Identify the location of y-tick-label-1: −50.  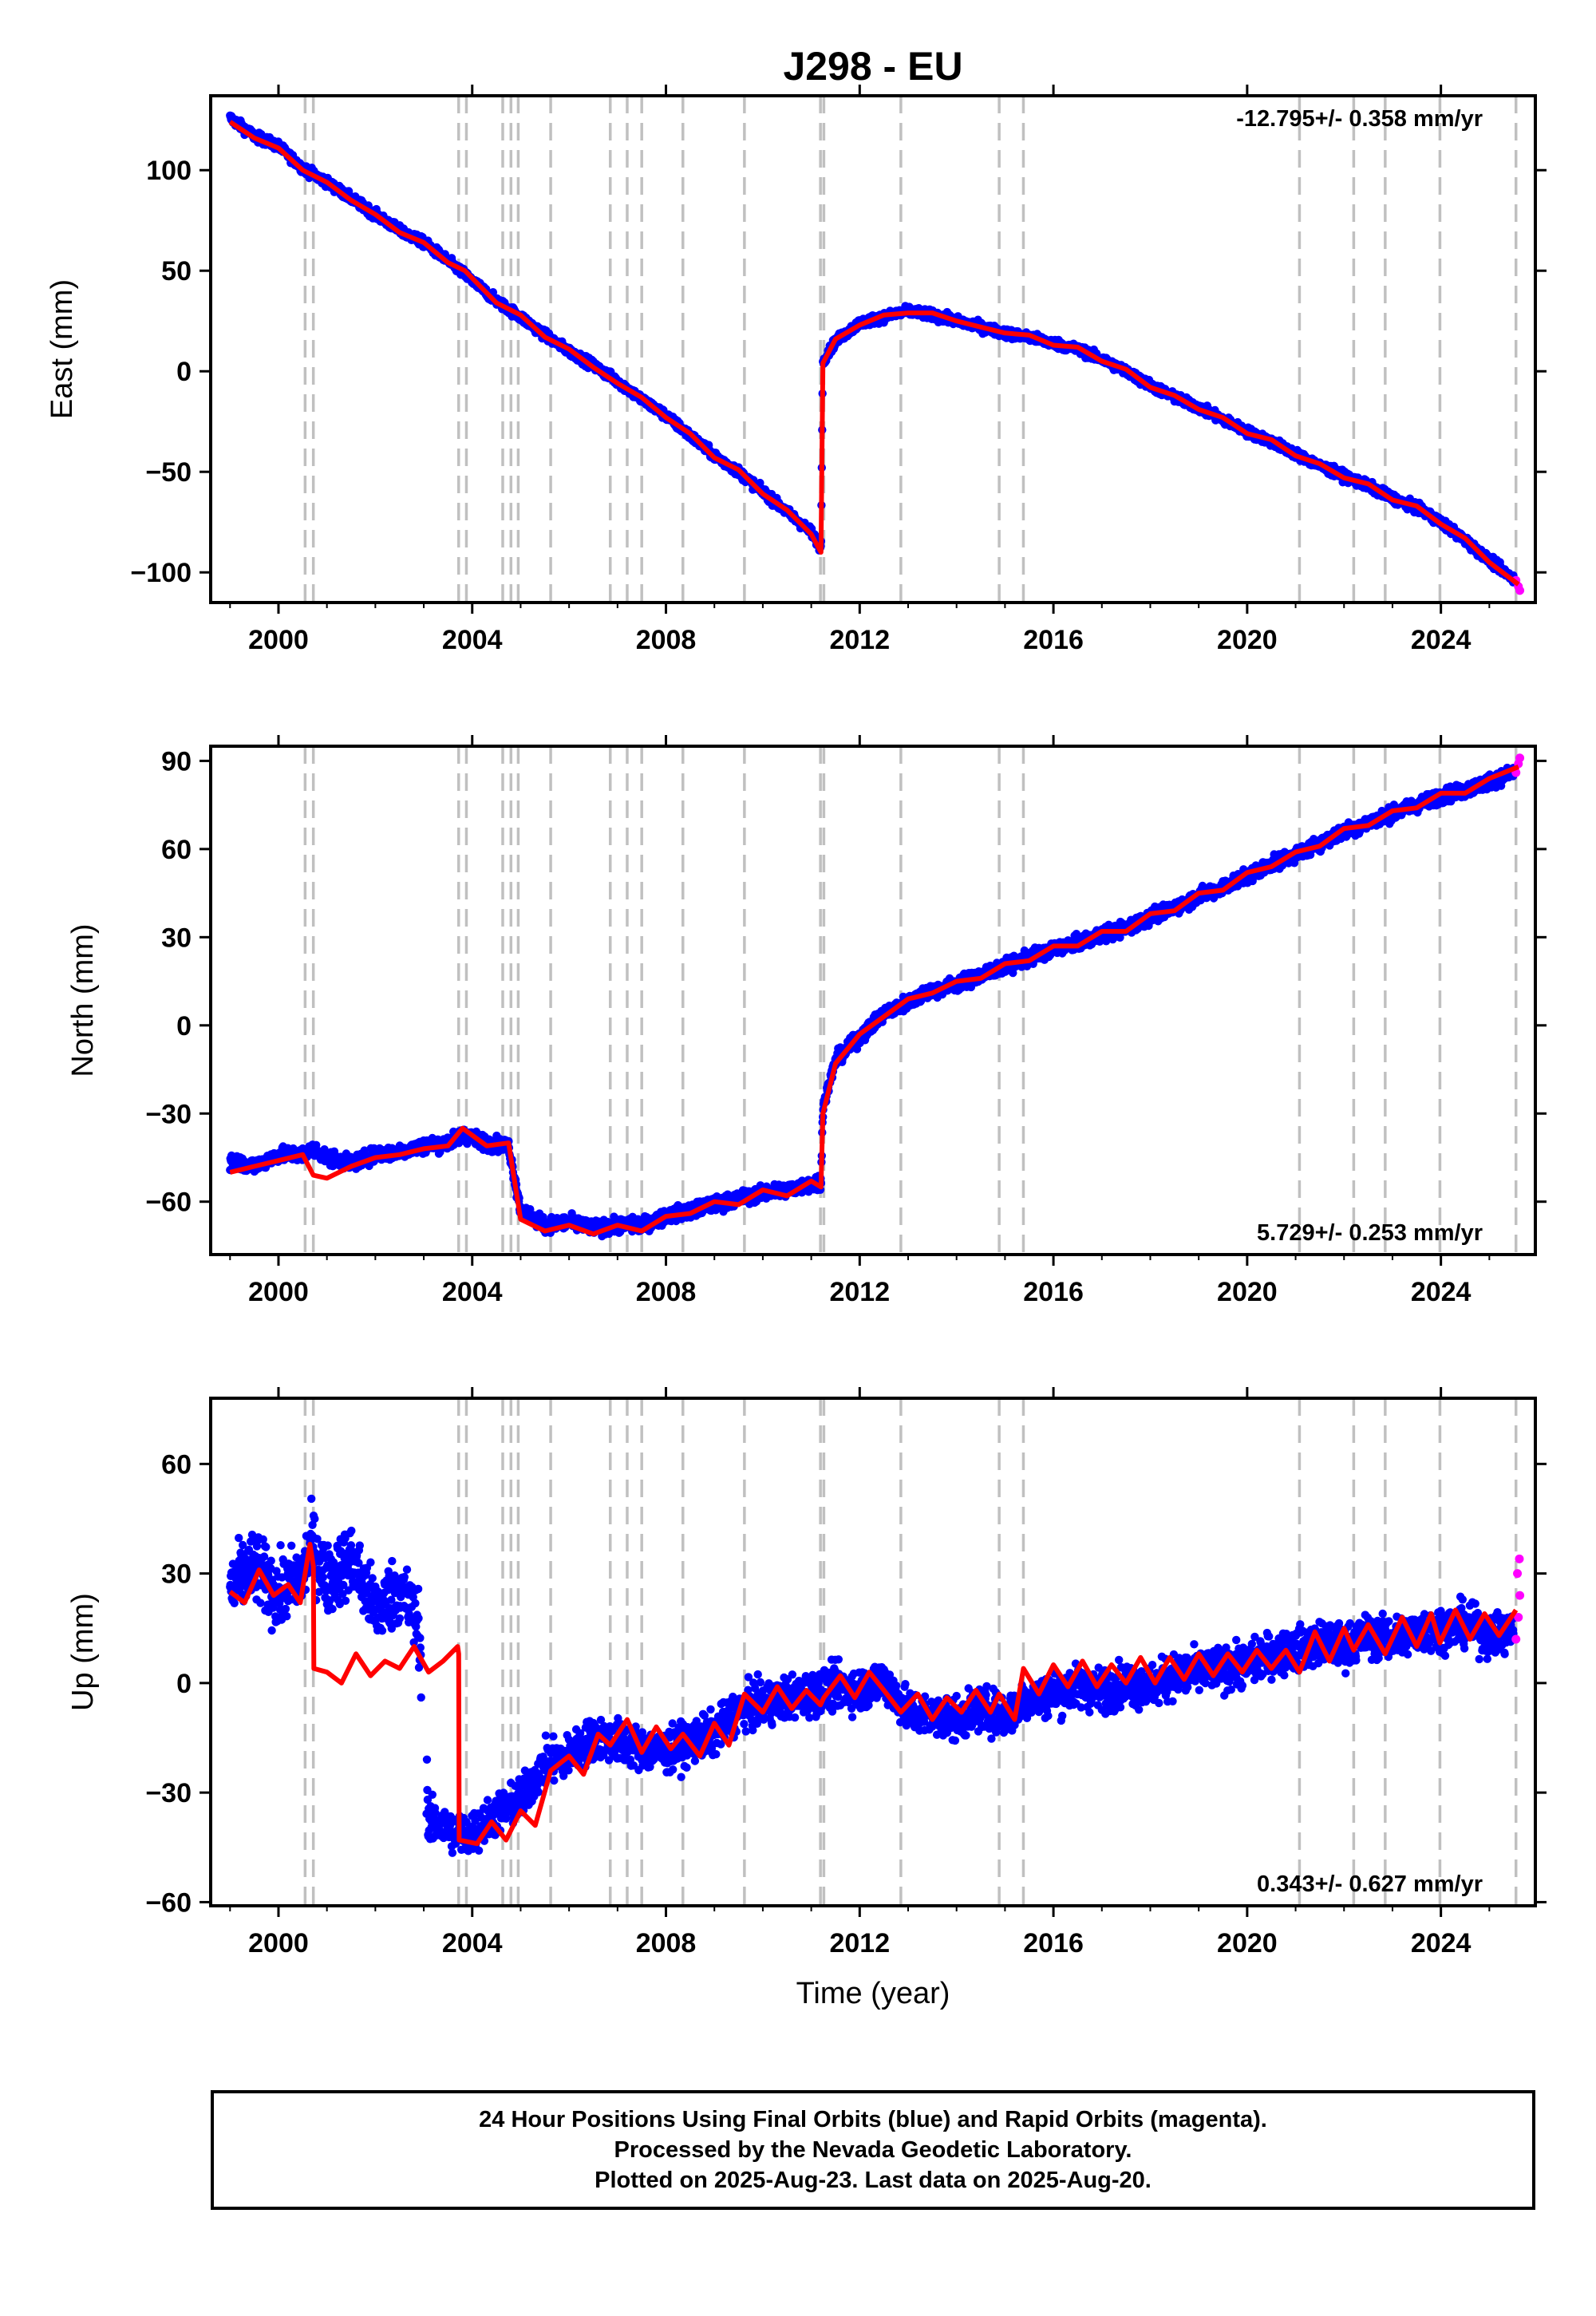
(168, 472).